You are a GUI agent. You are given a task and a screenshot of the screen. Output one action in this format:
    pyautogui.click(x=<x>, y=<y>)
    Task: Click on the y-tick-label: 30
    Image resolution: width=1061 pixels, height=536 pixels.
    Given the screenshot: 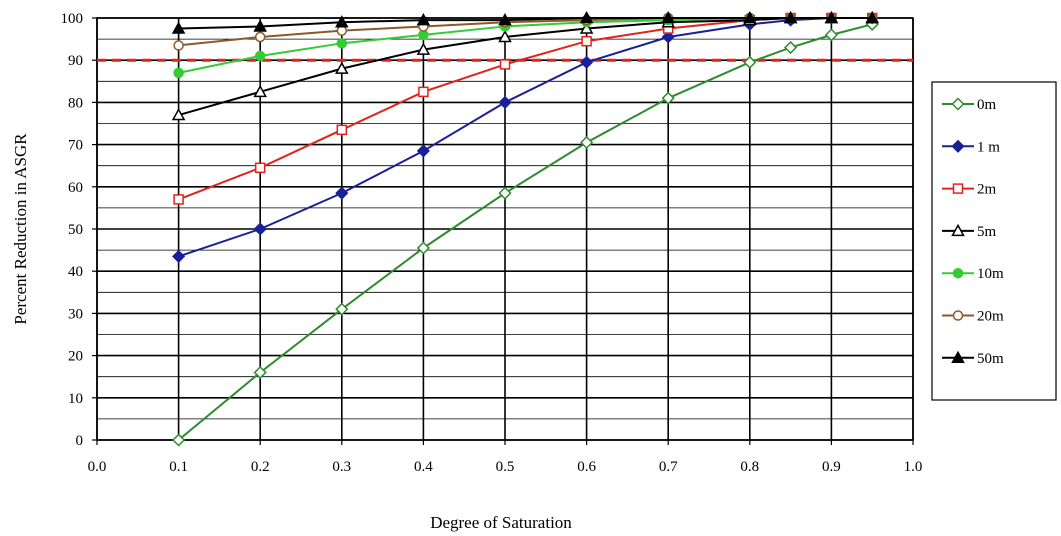 What is the action you would take?
    pyautogui.click(x=75, y=314)
    